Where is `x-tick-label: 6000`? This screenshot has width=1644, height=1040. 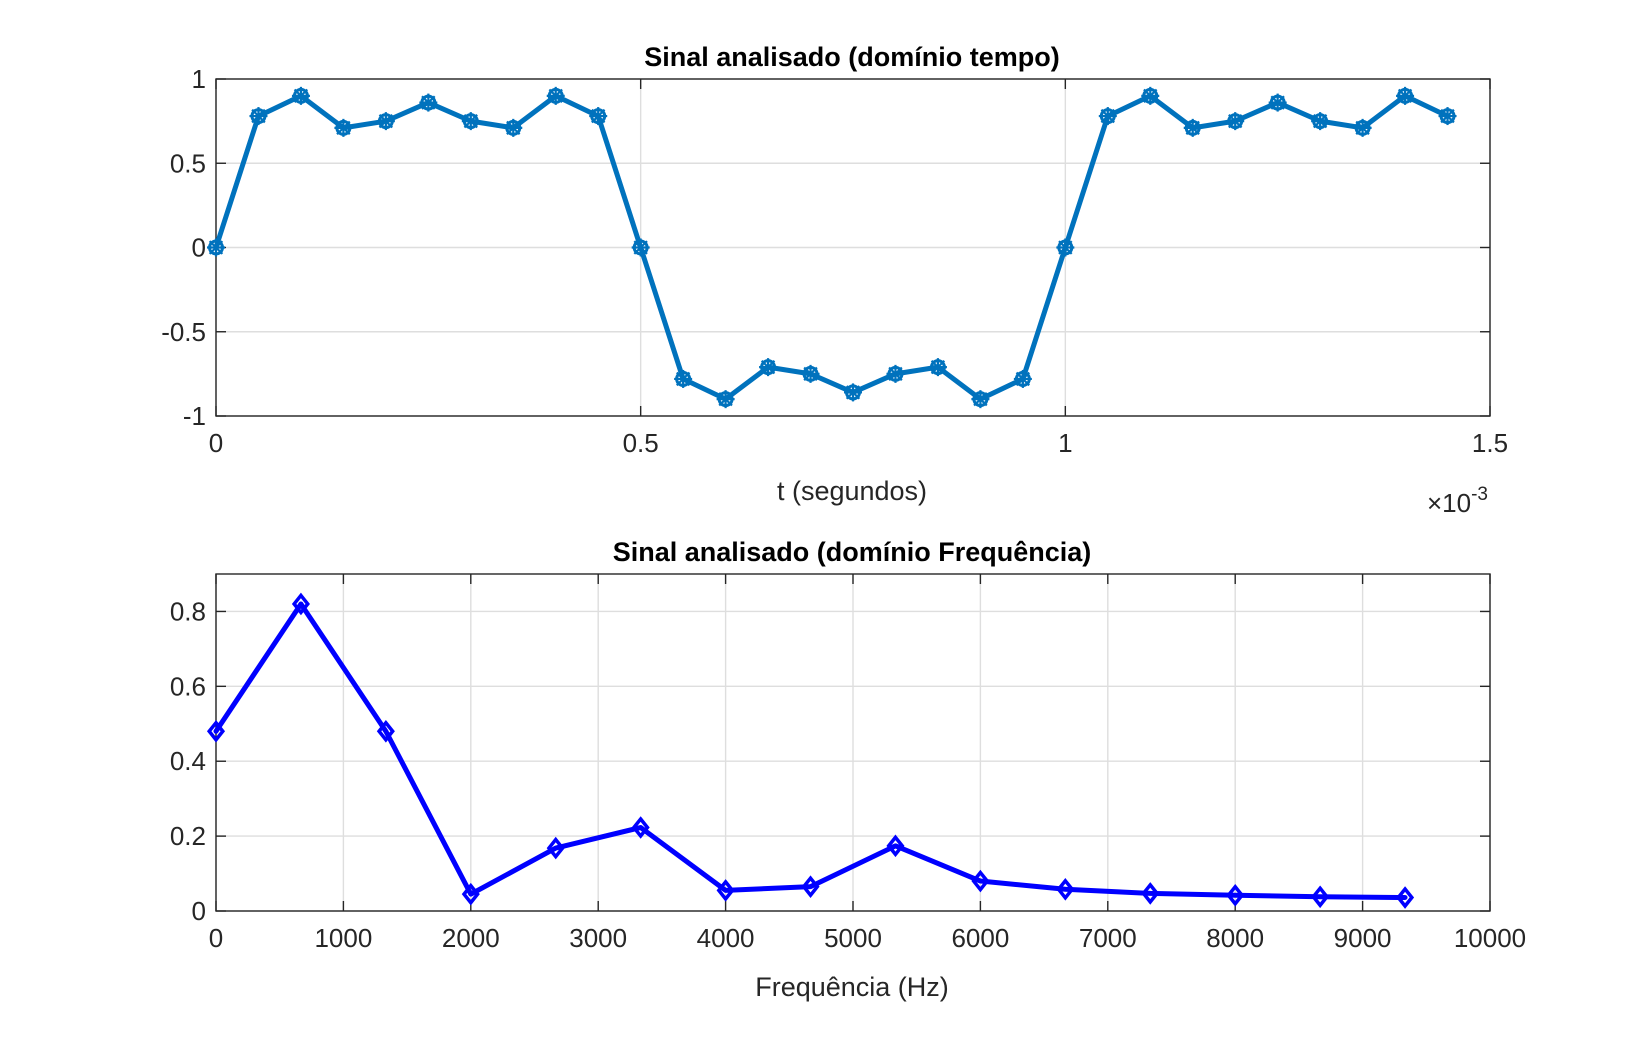 x-tick-label: 6000 is located at coordinates (980, 938).